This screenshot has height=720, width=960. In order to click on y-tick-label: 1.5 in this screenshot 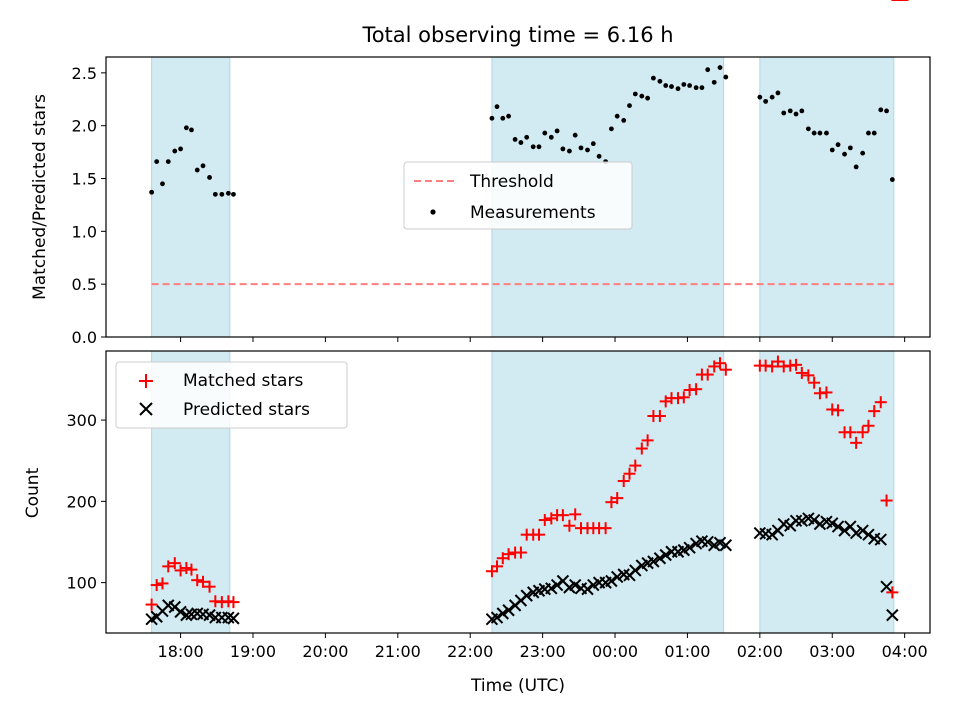, I will do `click(84, 179)`.